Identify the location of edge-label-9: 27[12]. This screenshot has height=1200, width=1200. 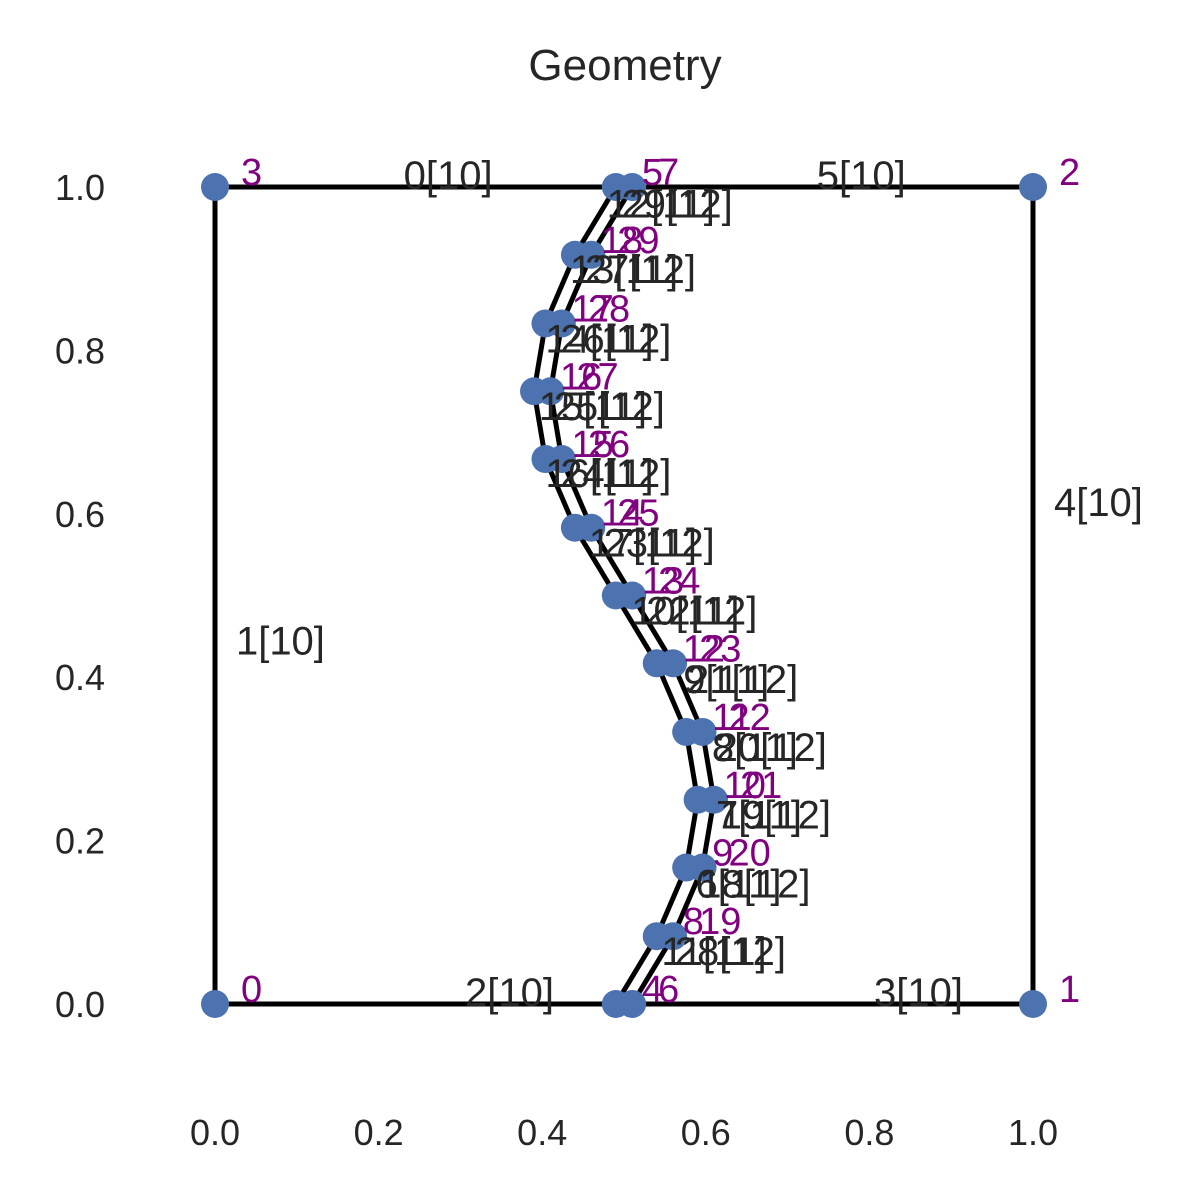
(640, 270).